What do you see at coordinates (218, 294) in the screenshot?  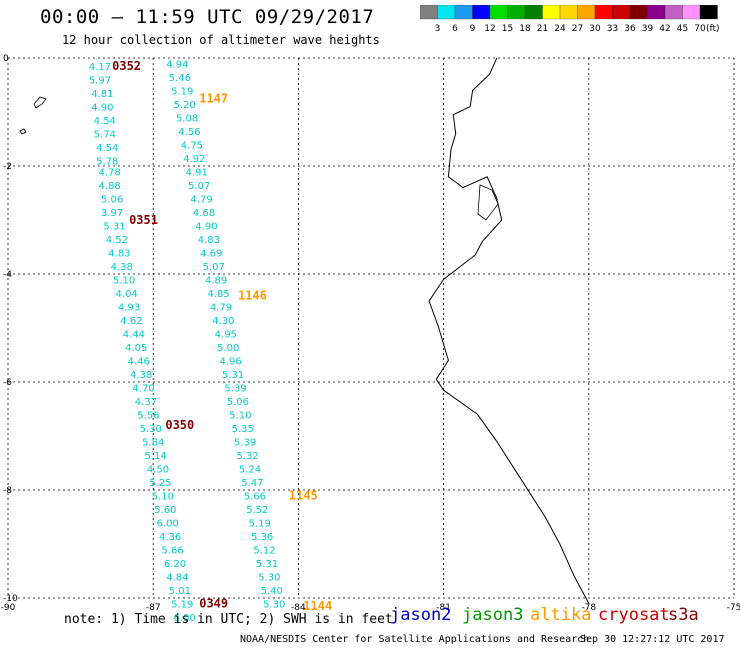 I see `wave-height-label: 4.85` at bounding box center [218, 294].